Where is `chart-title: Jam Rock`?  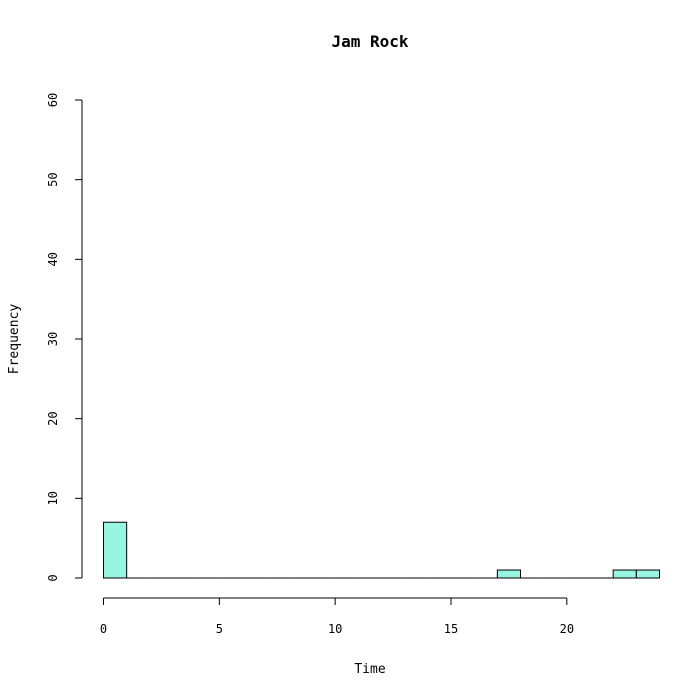 chart-title: Jam Rock is located at coordinates (369, 41).